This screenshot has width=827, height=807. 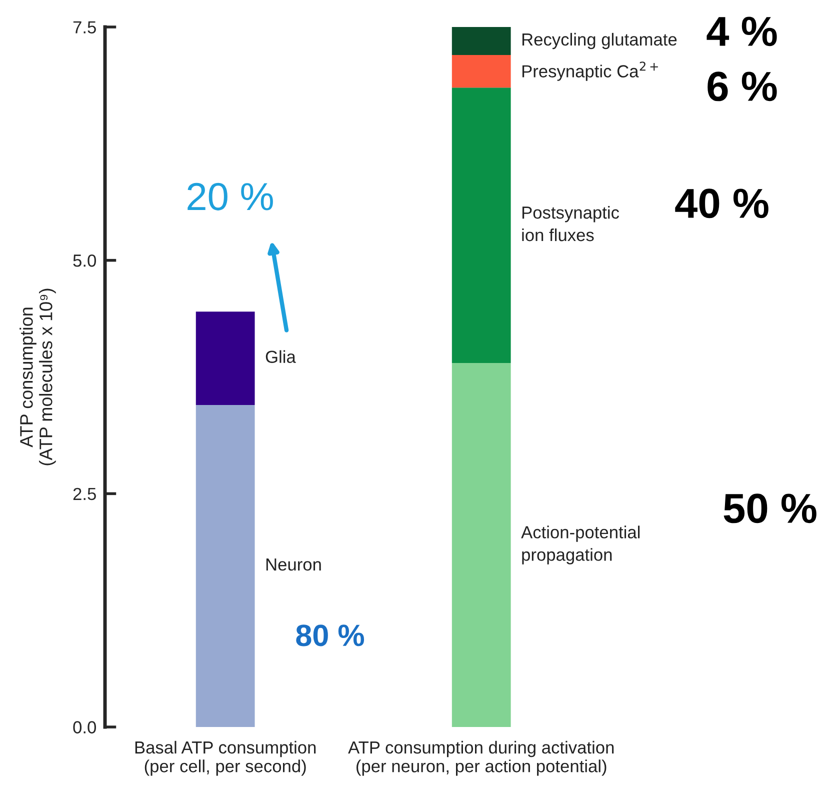 I want to click on annotation: 80 %, so click(x=330, y=635).